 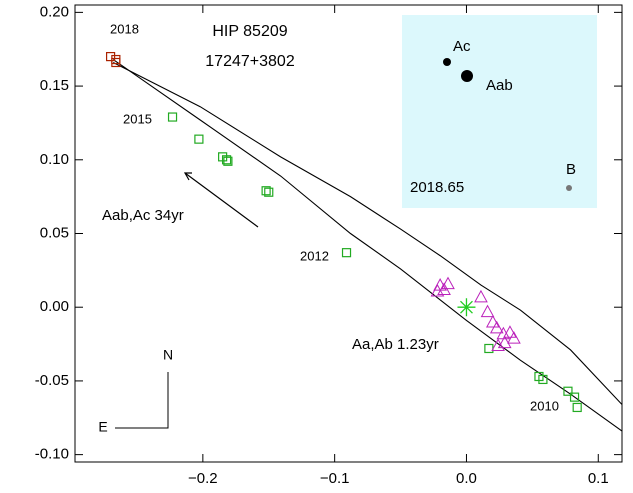 What do you see at coordinates (52, 380) in the screenshot?
I see `y-tick-label: -0.05` at bounding box center [52, 380].